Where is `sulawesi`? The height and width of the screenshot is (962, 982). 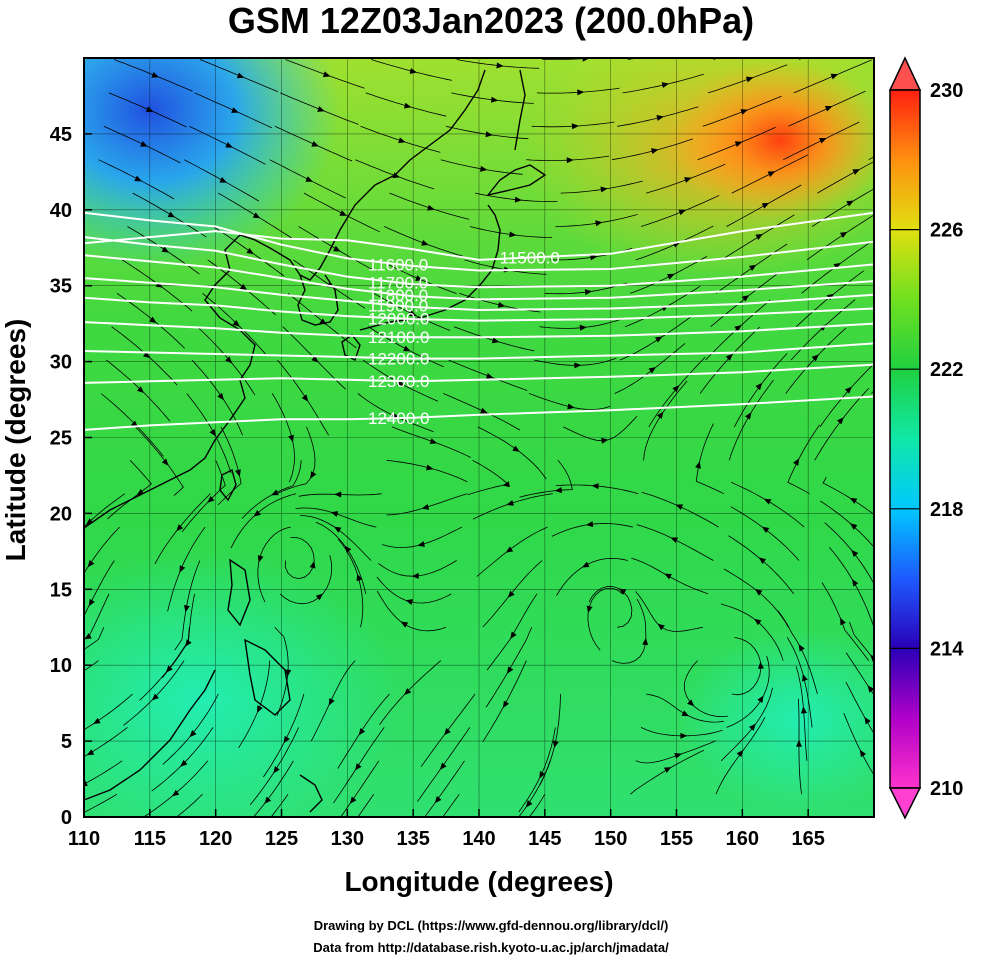 sulawesi is located at coordinates (311, 793).